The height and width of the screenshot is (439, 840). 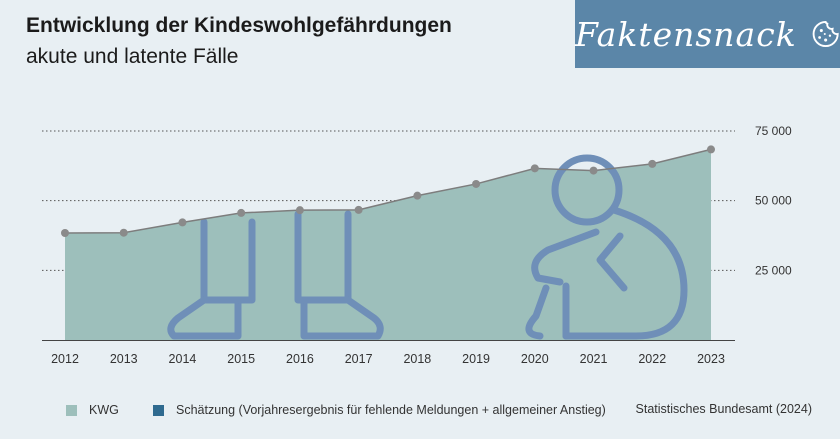 What do you see at coordinates (65, 359) in the screenshot?
I see `x-tick-label: 2012` at bounding box center [65, 359].